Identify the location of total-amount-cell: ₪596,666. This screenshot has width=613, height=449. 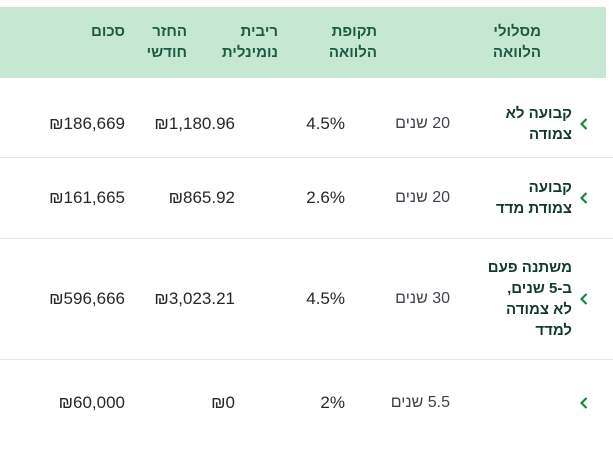
(87, 298).